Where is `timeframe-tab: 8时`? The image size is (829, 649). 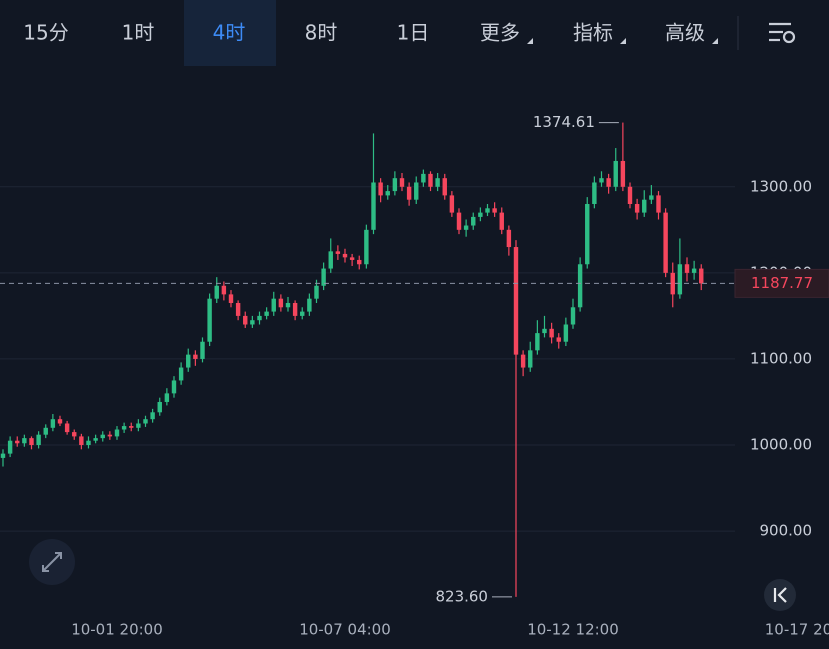 timeframe-tab: 8时 is located at coordinates (321, 33).